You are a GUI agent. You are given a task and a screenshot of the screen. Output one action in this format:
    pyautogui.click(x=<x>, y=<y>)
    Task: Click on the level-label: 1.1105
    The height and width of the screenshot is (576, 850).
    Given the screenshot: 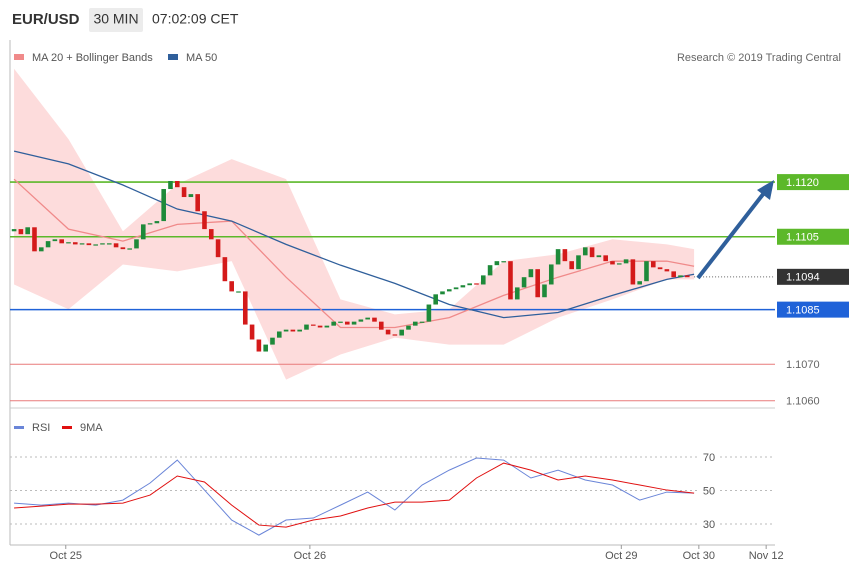 What is the action you would take?
    pyautogui.click(x=802, y=238)
    